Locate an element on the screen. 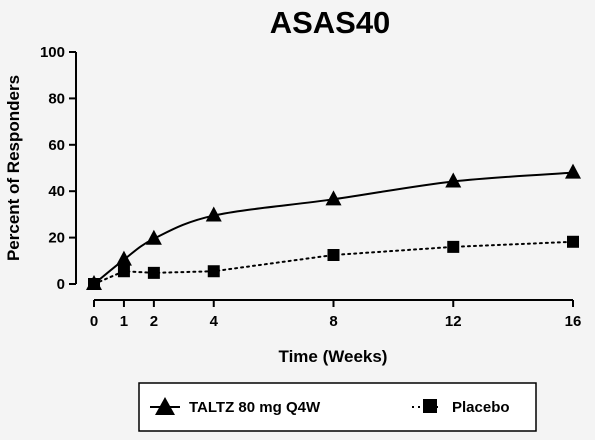 The height and width of the screenshot is (440, 595). x-axis-label: Time (Weeks) is located at coordinates (333, 356).